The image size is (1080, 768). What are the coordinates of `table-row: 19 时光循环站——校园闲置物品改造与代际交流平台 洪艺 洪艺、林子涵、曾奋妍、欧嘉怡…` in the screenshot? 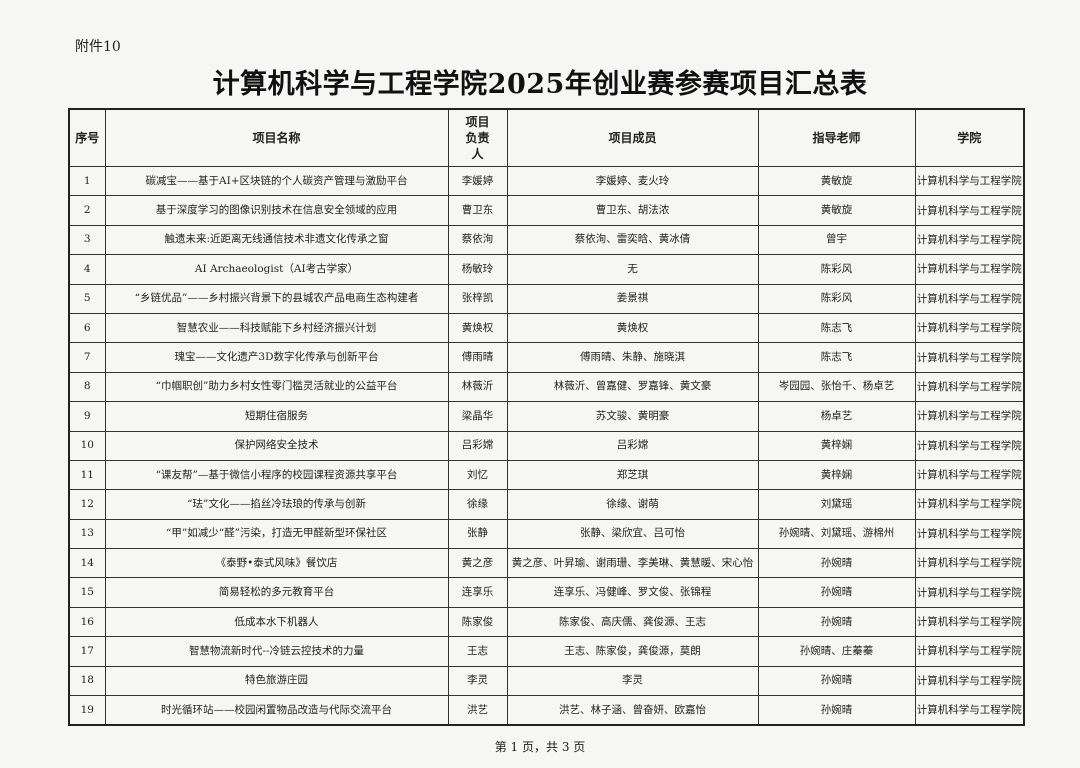 It's located at (546, 710).